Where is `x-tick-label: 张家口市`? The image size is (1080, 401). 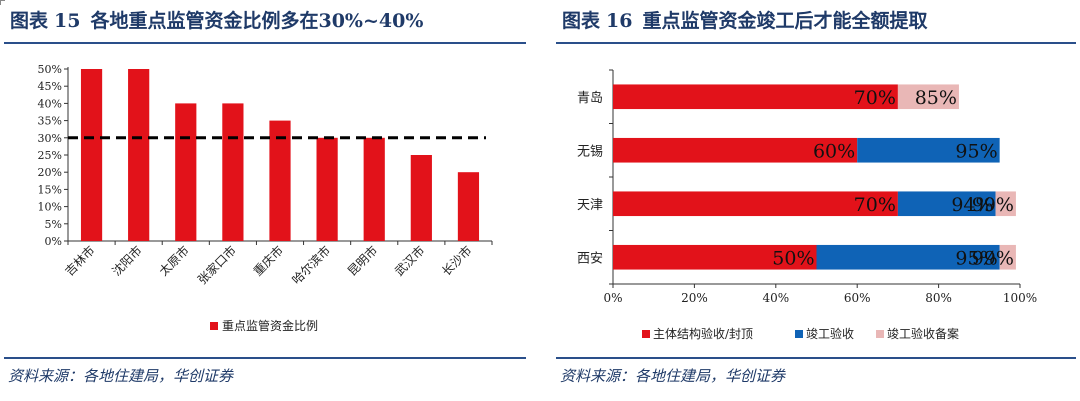 x-tick-label: 张家口市 is located at coordinates (216, 265).